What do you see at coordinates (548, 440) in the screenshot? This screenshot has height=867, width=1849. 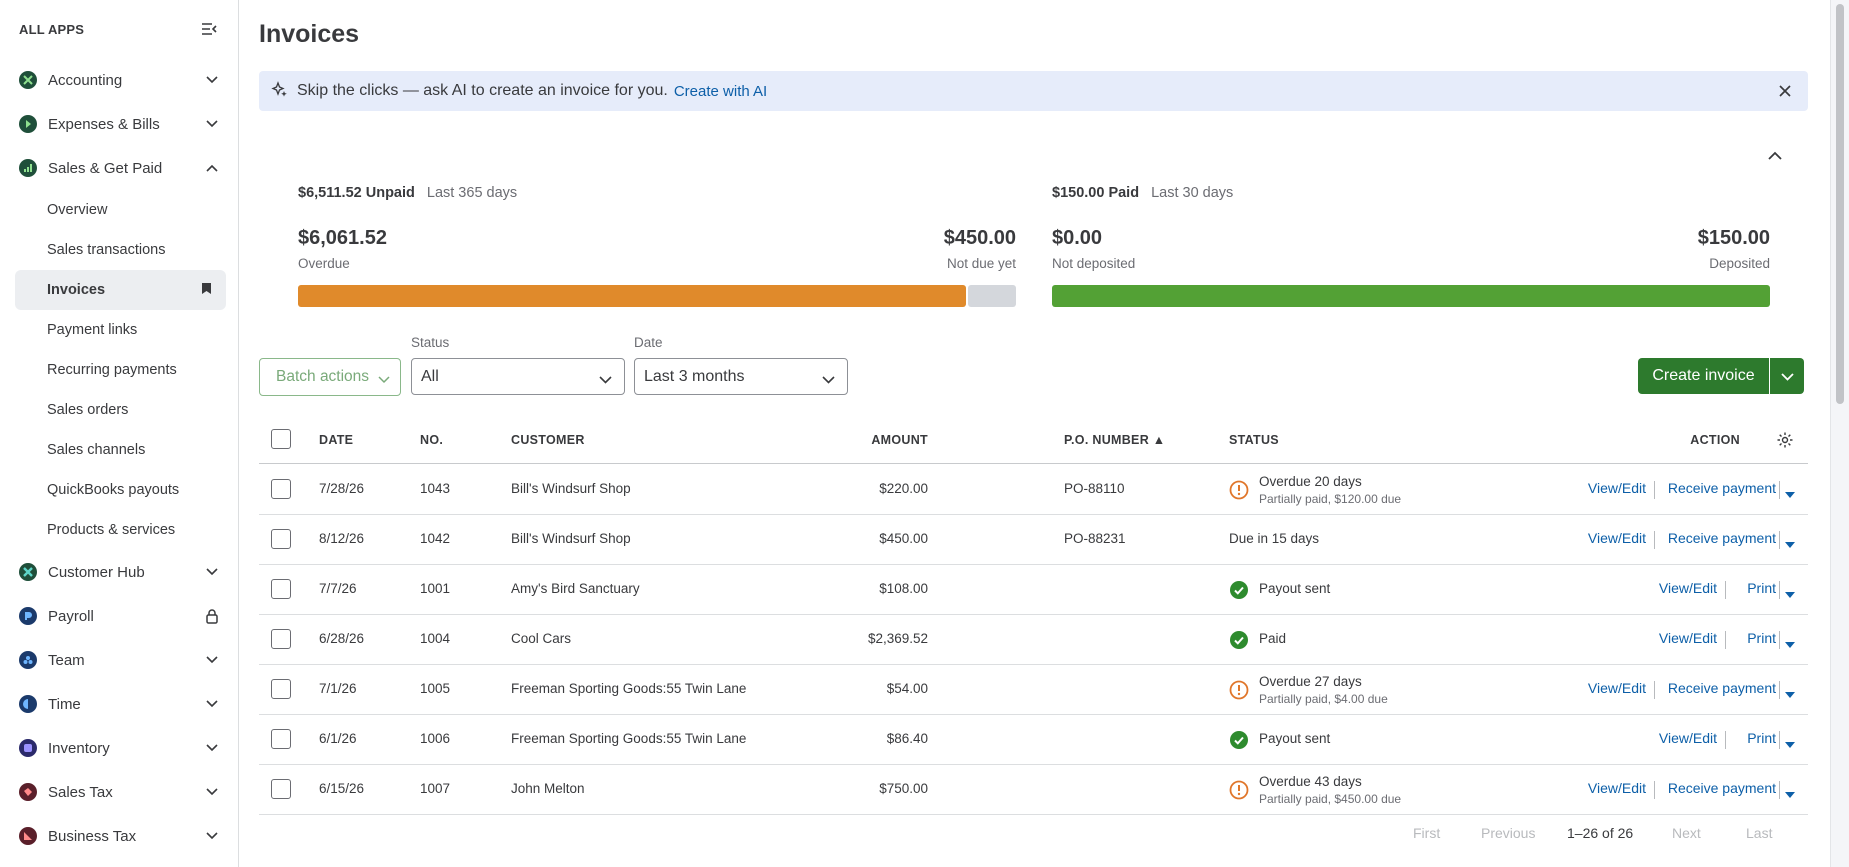 I see `column-customer: CUSTOMER` at bounding box center [548, 440].